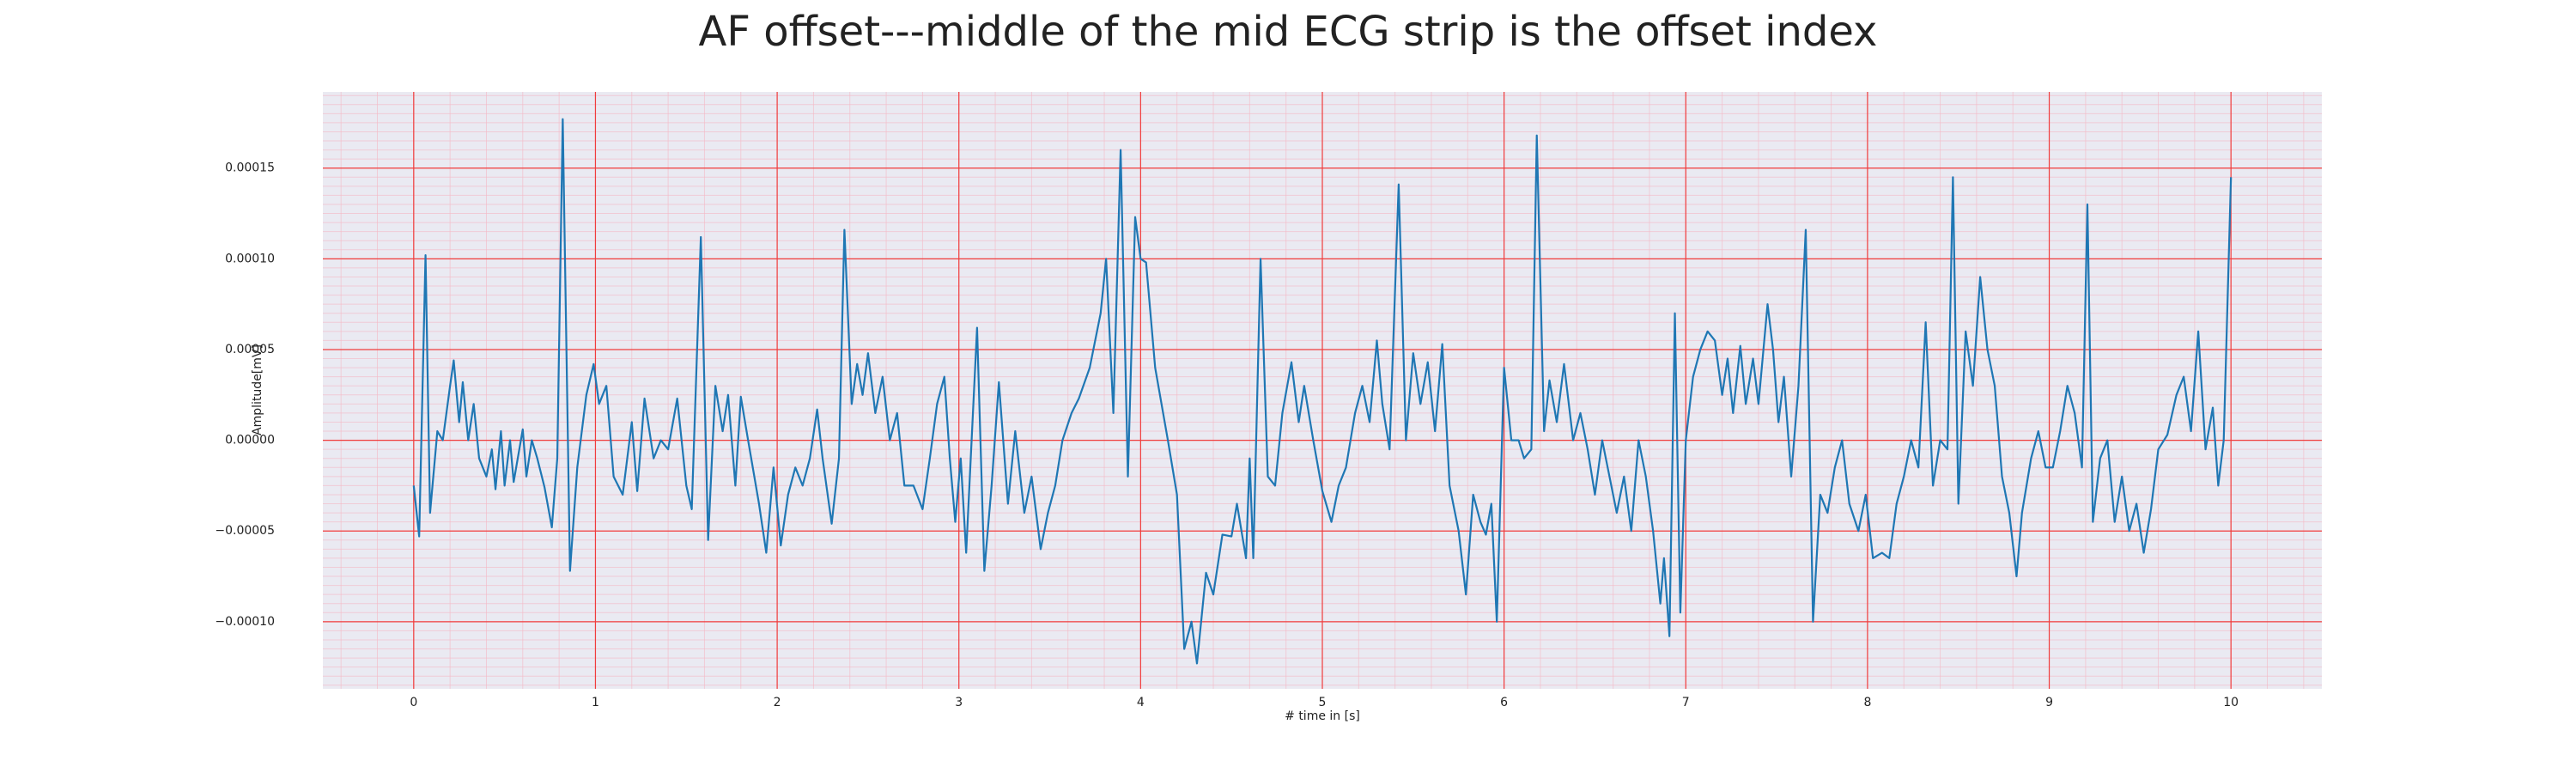 The width and height of the screenshot is (2576, 773). I want to click on x-tick-label: 3, so click(959, 702).